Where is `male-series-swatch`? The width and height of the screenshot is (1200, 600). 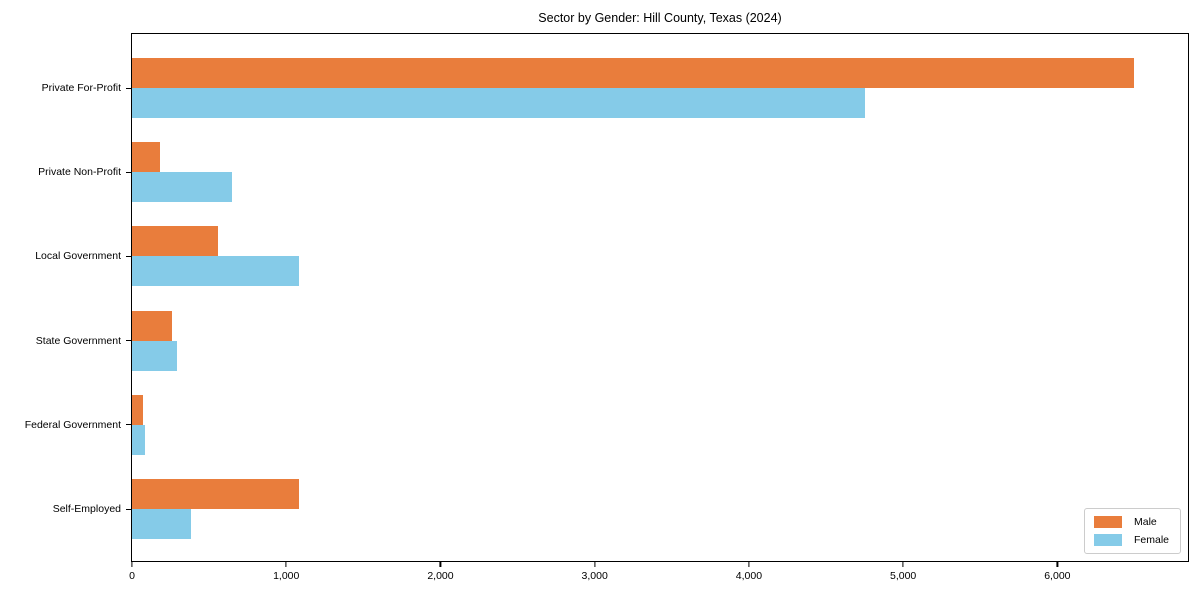
male-series-swatch is located at coordinates (1107, 522).